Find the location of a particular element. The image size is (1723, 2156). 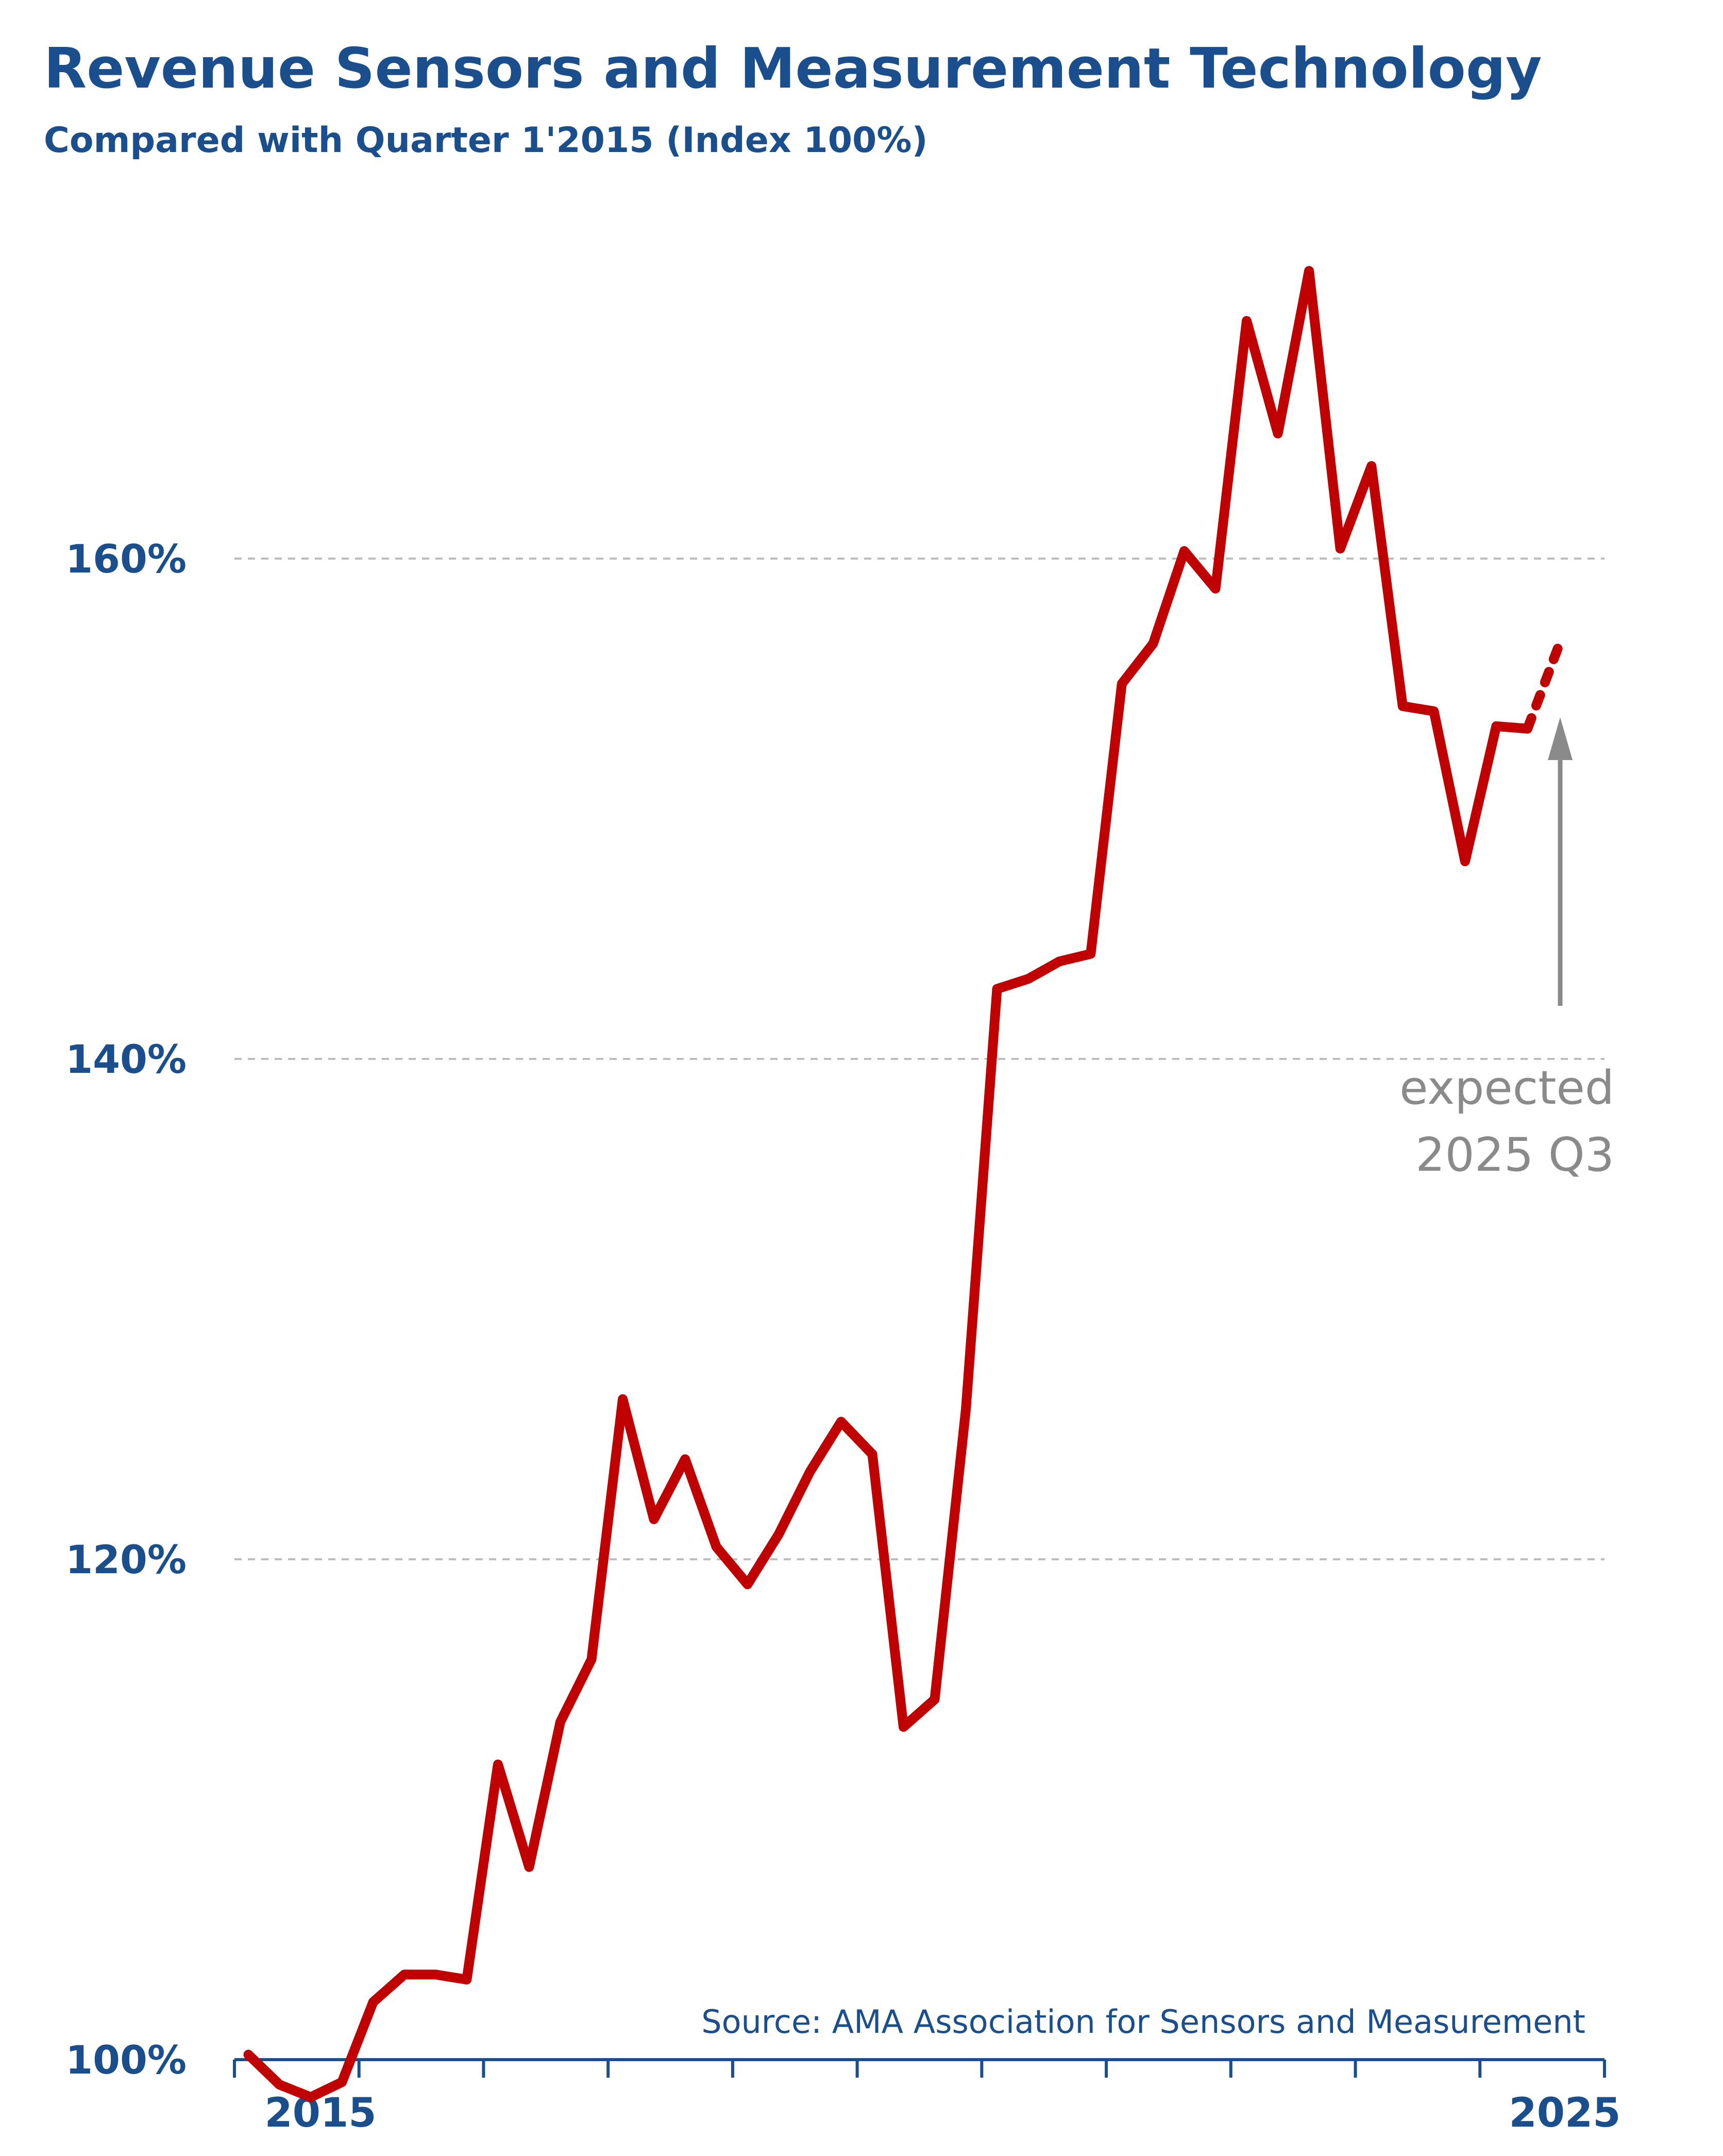

annotation-line1: expected is located at coordinates (1506, 1088).